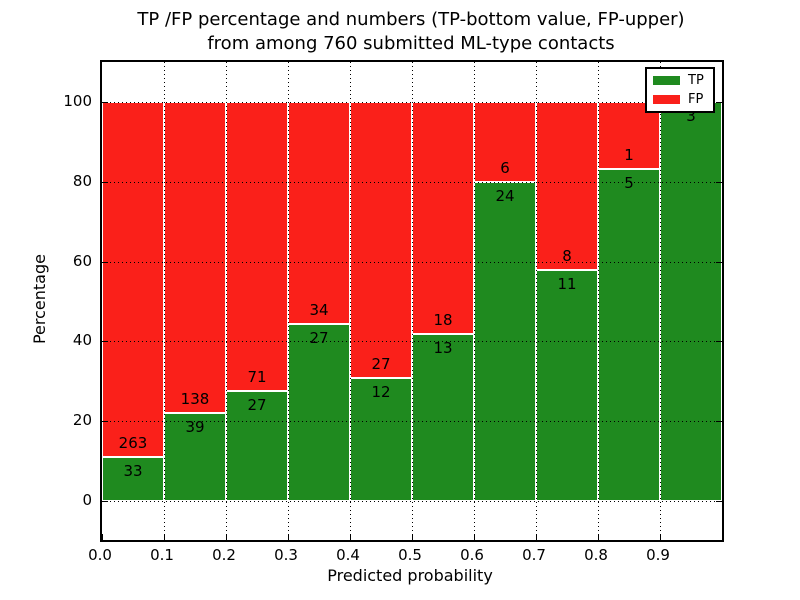 The height and width of the screenshot is (600, 800). I want to click on gridline-v-0.8, so click(598, 301).